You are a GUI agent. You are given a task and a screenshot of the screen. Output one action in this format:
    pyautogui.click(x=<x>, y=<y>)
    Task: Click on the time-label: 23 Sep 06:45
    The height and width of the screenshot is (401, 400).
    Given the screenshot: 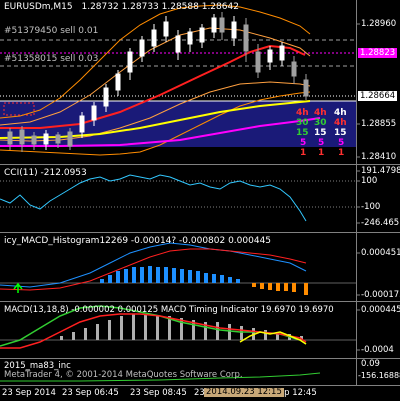 What is the action you would take?
    pyautogui.click(x=90, y=393)
    